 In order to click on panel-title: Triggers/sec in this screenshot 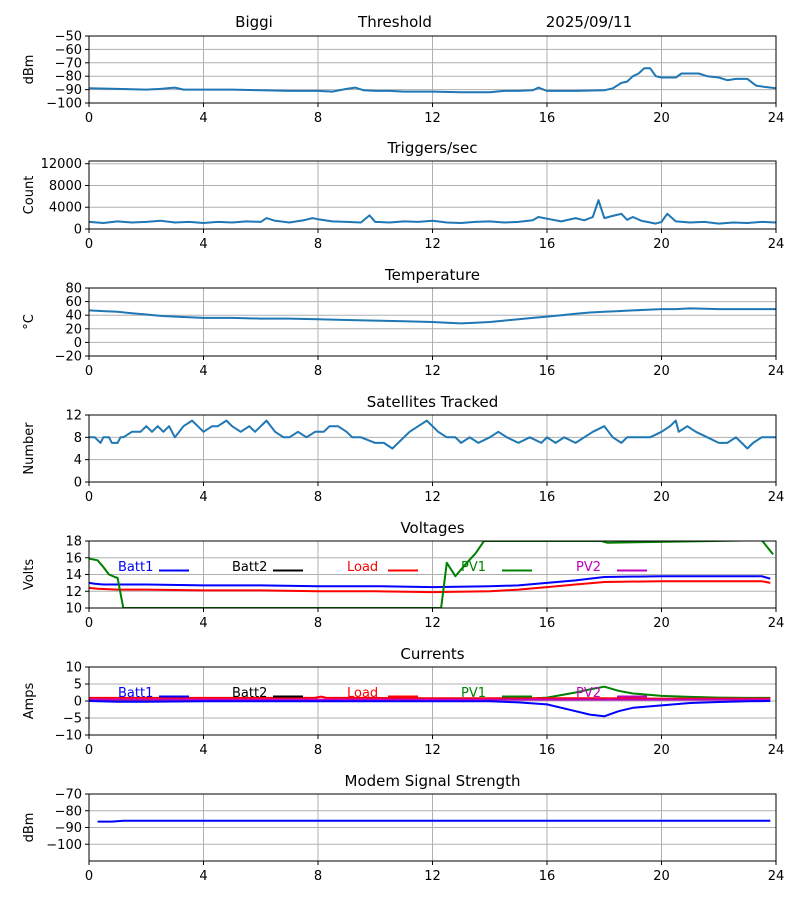, I will do `click(432, 148)`.